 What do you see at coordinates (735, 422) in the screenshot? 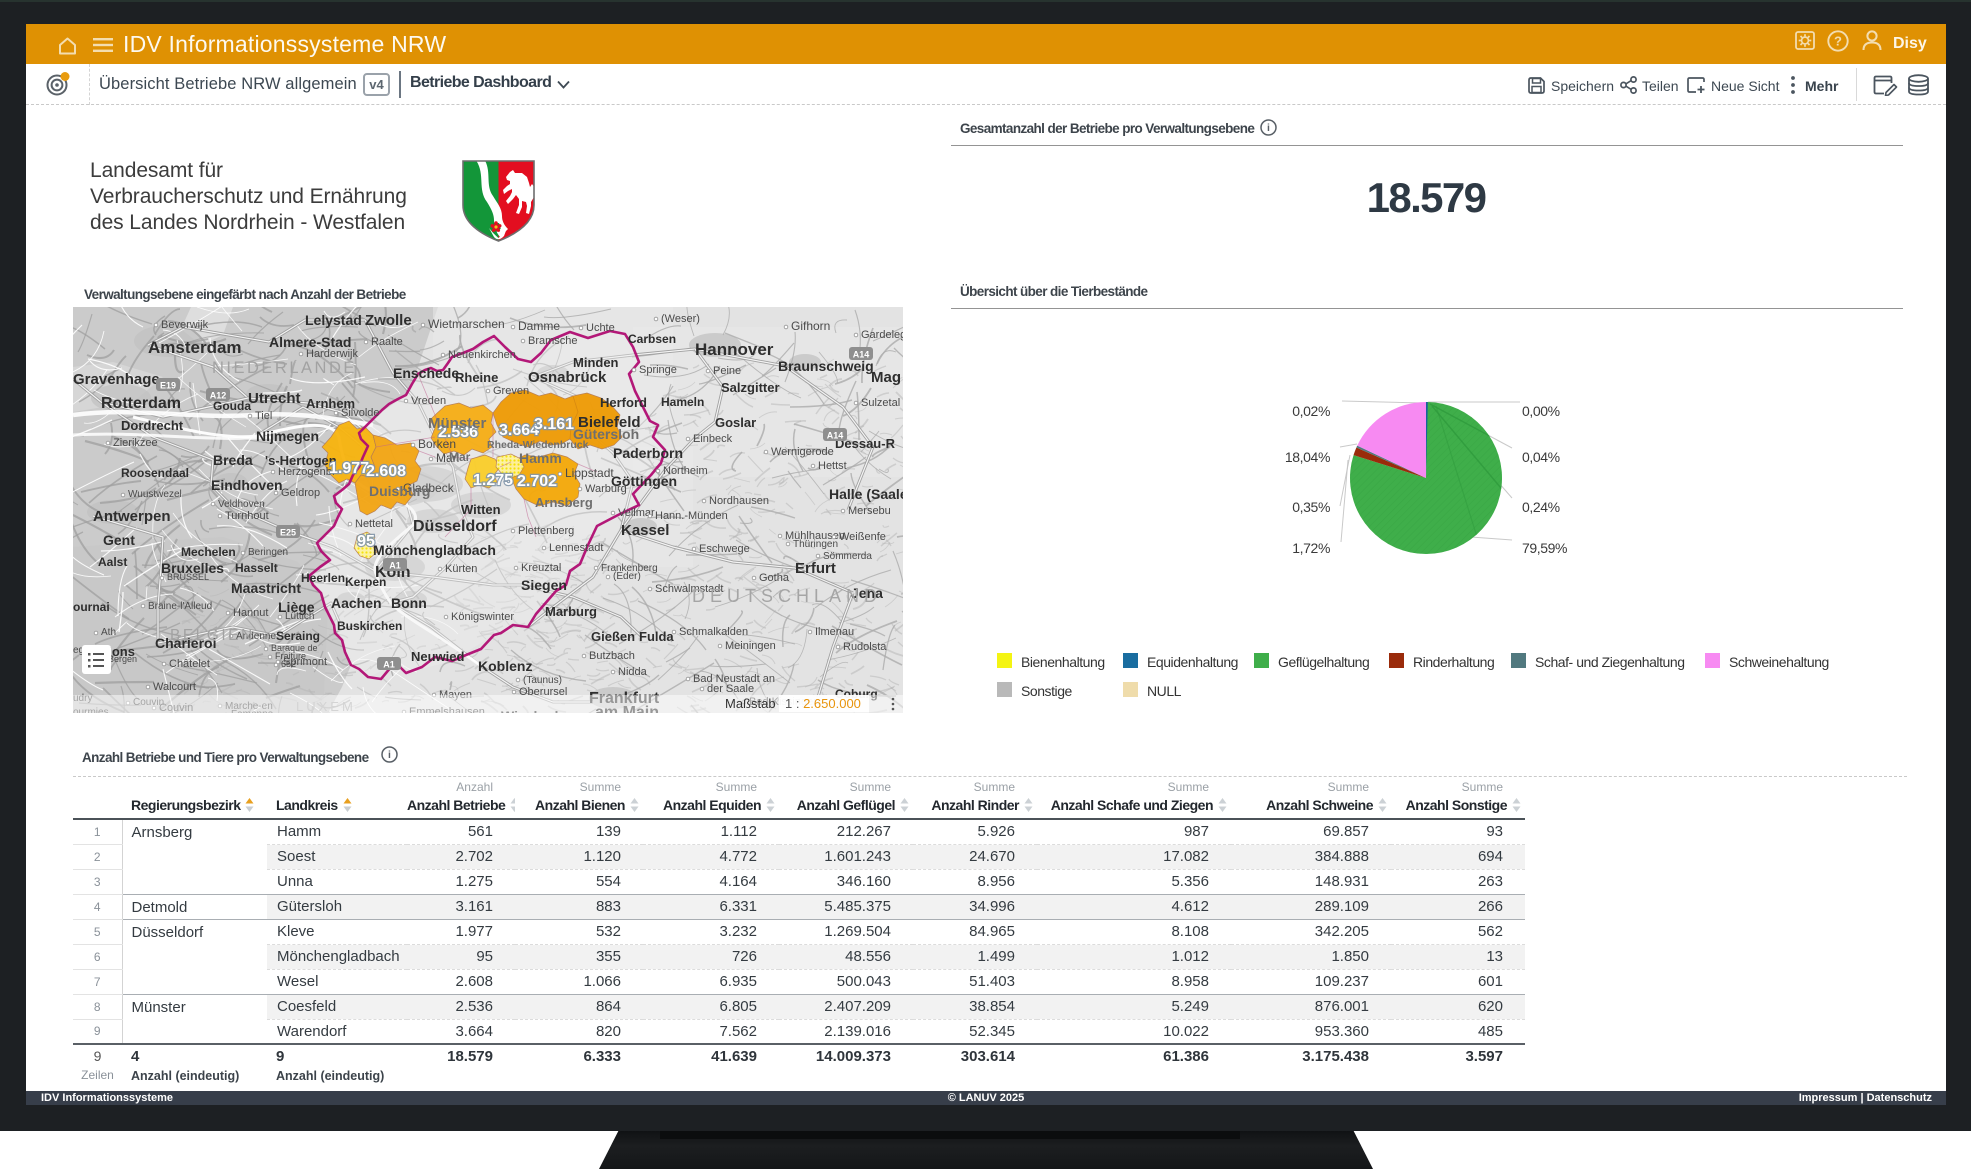
I see `svg-text: Goslar` at bounding box center [735, 422].